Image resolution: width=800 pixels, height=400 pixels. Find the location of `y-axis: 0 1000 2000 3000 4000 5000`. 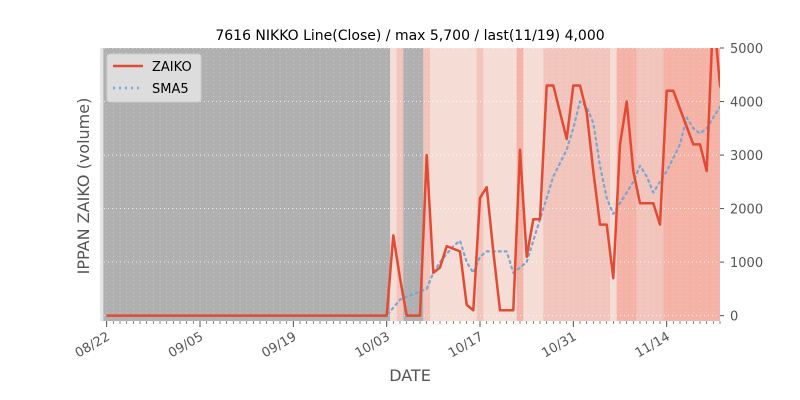

y-axis: 0 1000 2000 3000 4000 5000 is located at coordinates (741, 183).